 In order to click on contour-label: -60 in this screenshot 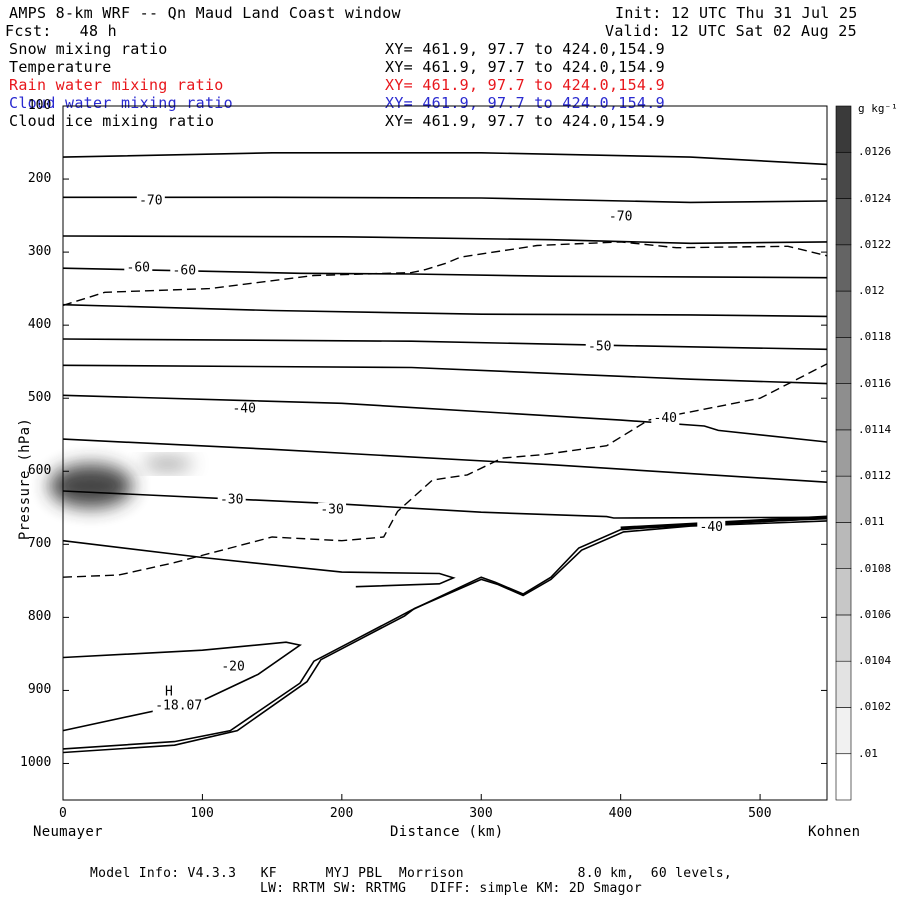, I will do `click(138, 268)`.